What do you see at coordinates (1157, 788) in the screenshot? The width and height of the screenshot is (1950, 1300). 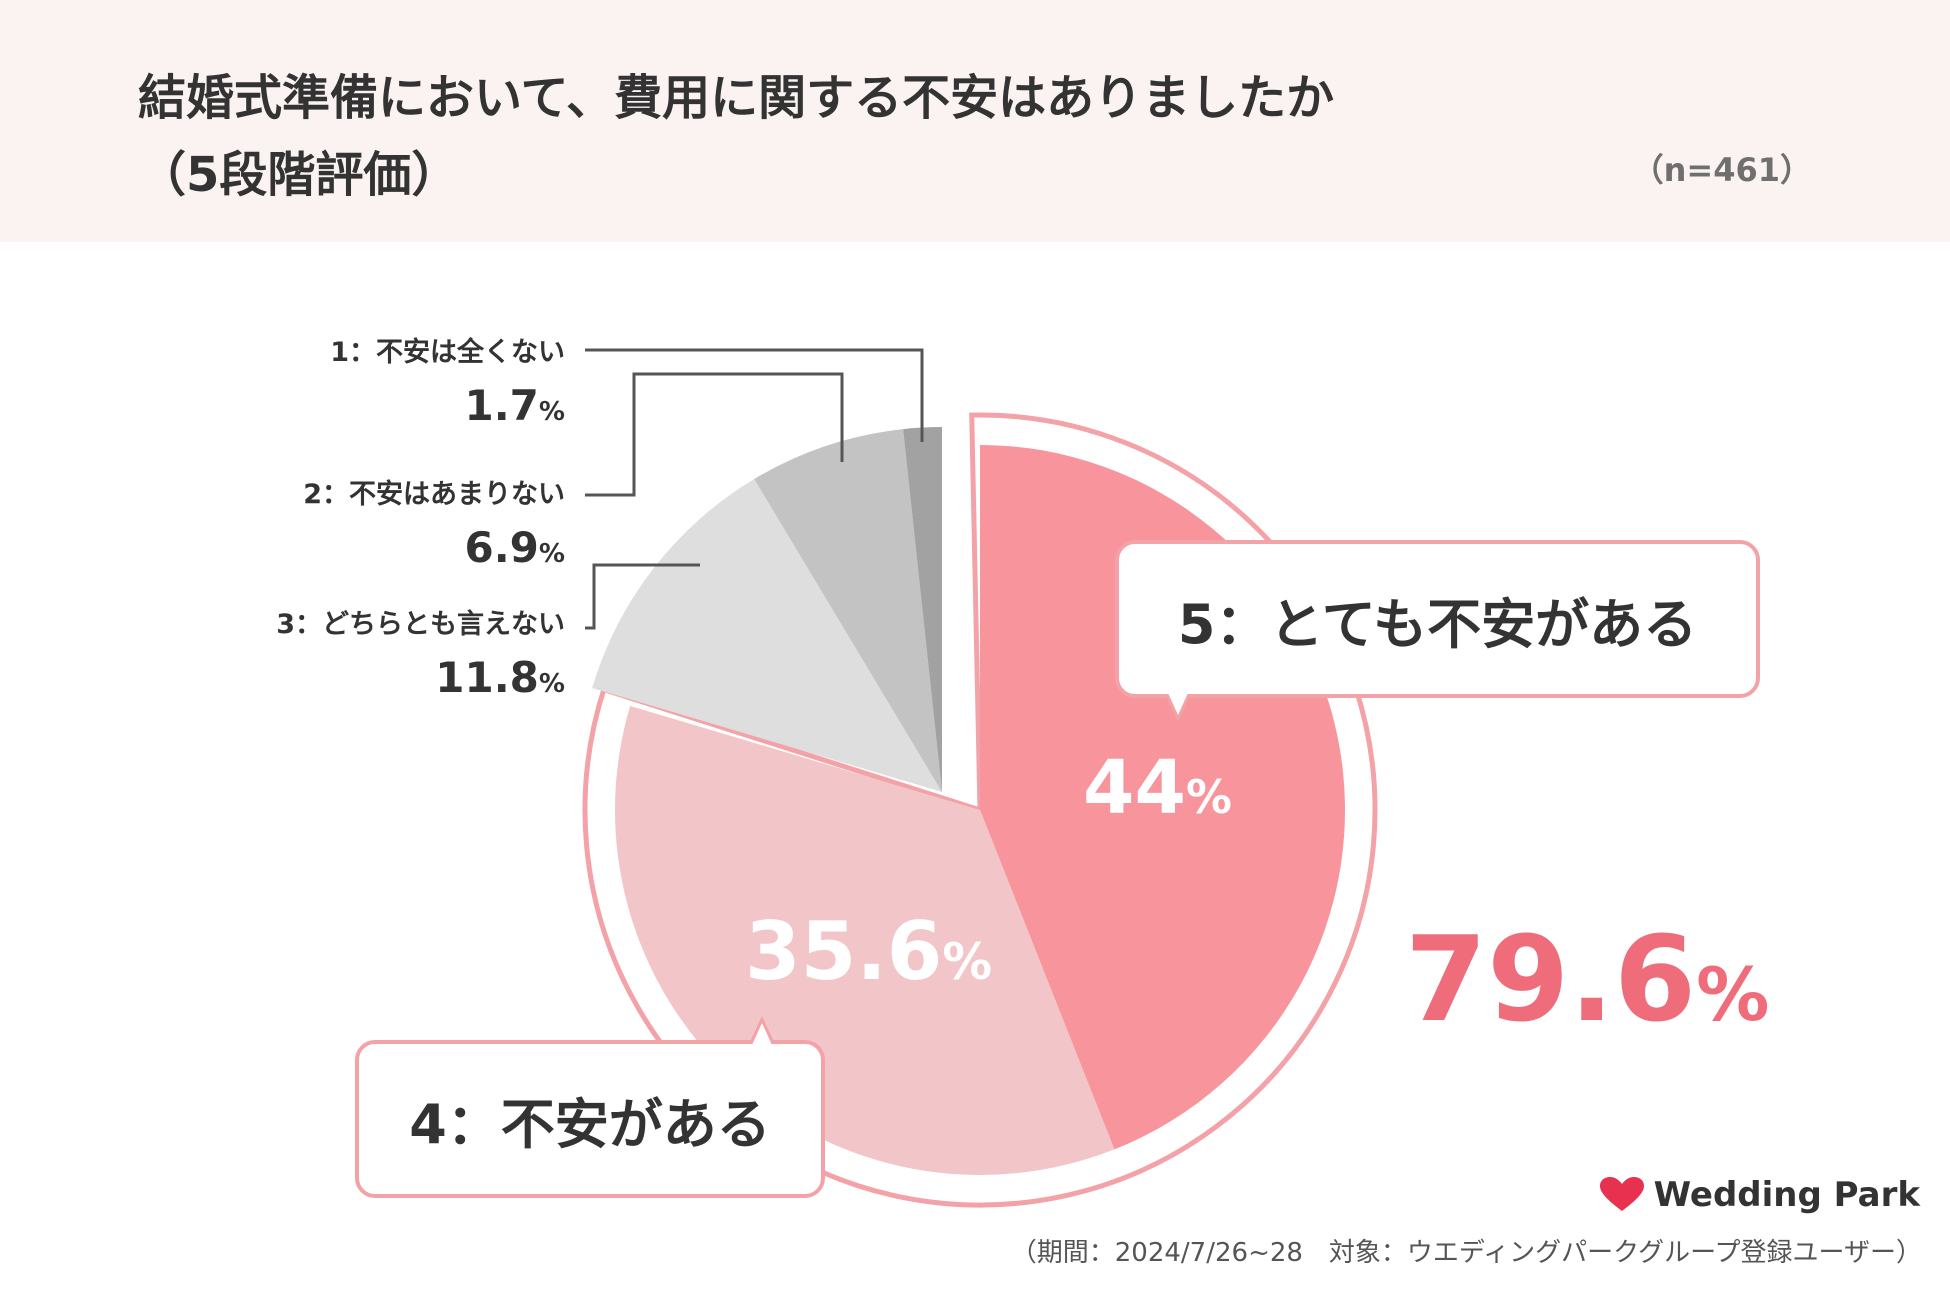 I see `slice-percent-5: 44%` at bounding box center [1157, 788].